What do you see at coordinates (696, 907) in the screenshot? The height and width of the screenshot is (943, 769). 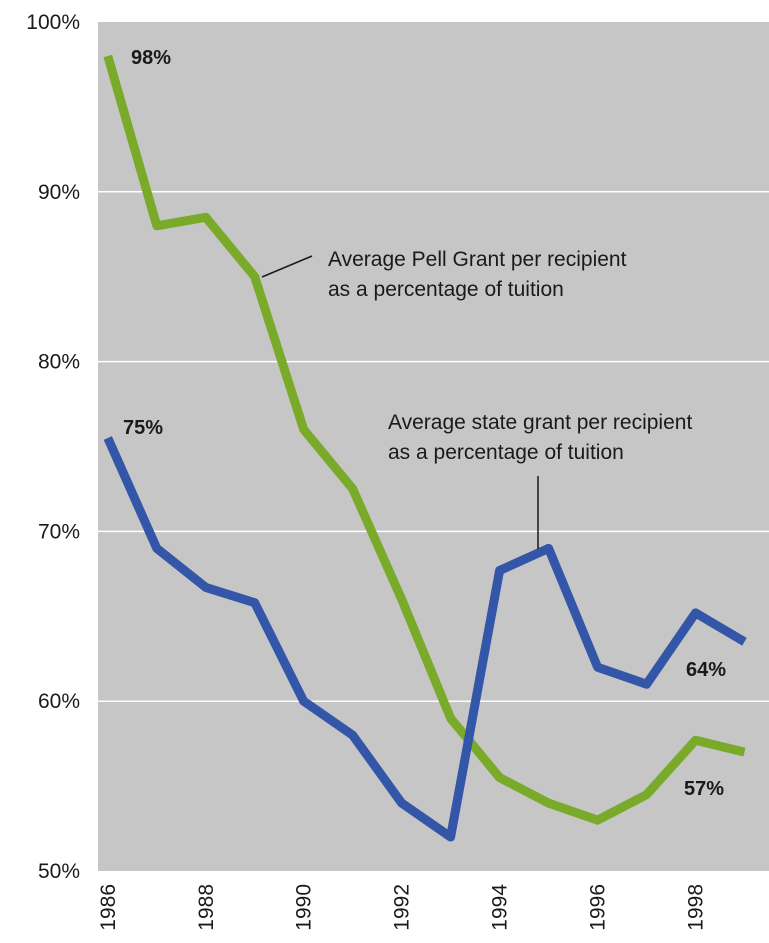 I see `x-tick-label: 1998` at bounding box center [696, 907].